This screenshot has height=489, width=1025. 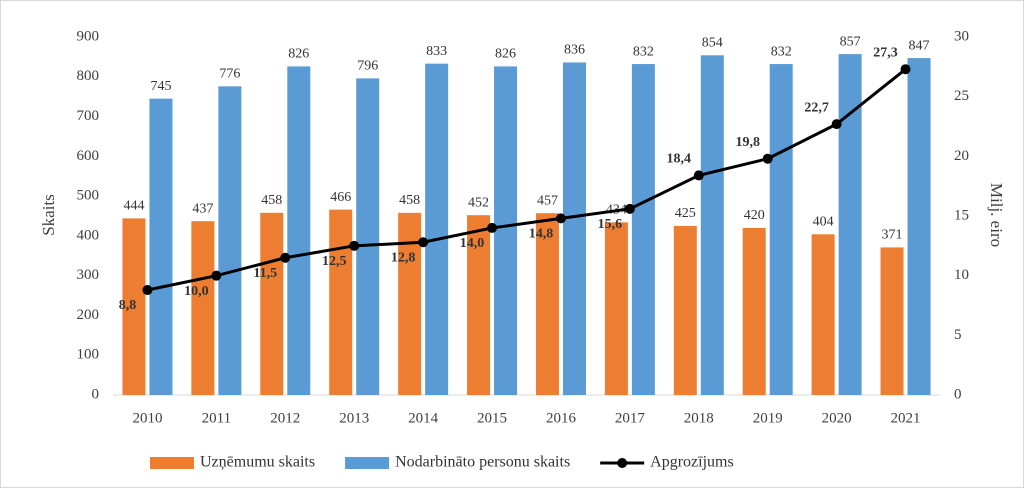 I want to click on bar-value-label: 857, so click(x=850, y=41).